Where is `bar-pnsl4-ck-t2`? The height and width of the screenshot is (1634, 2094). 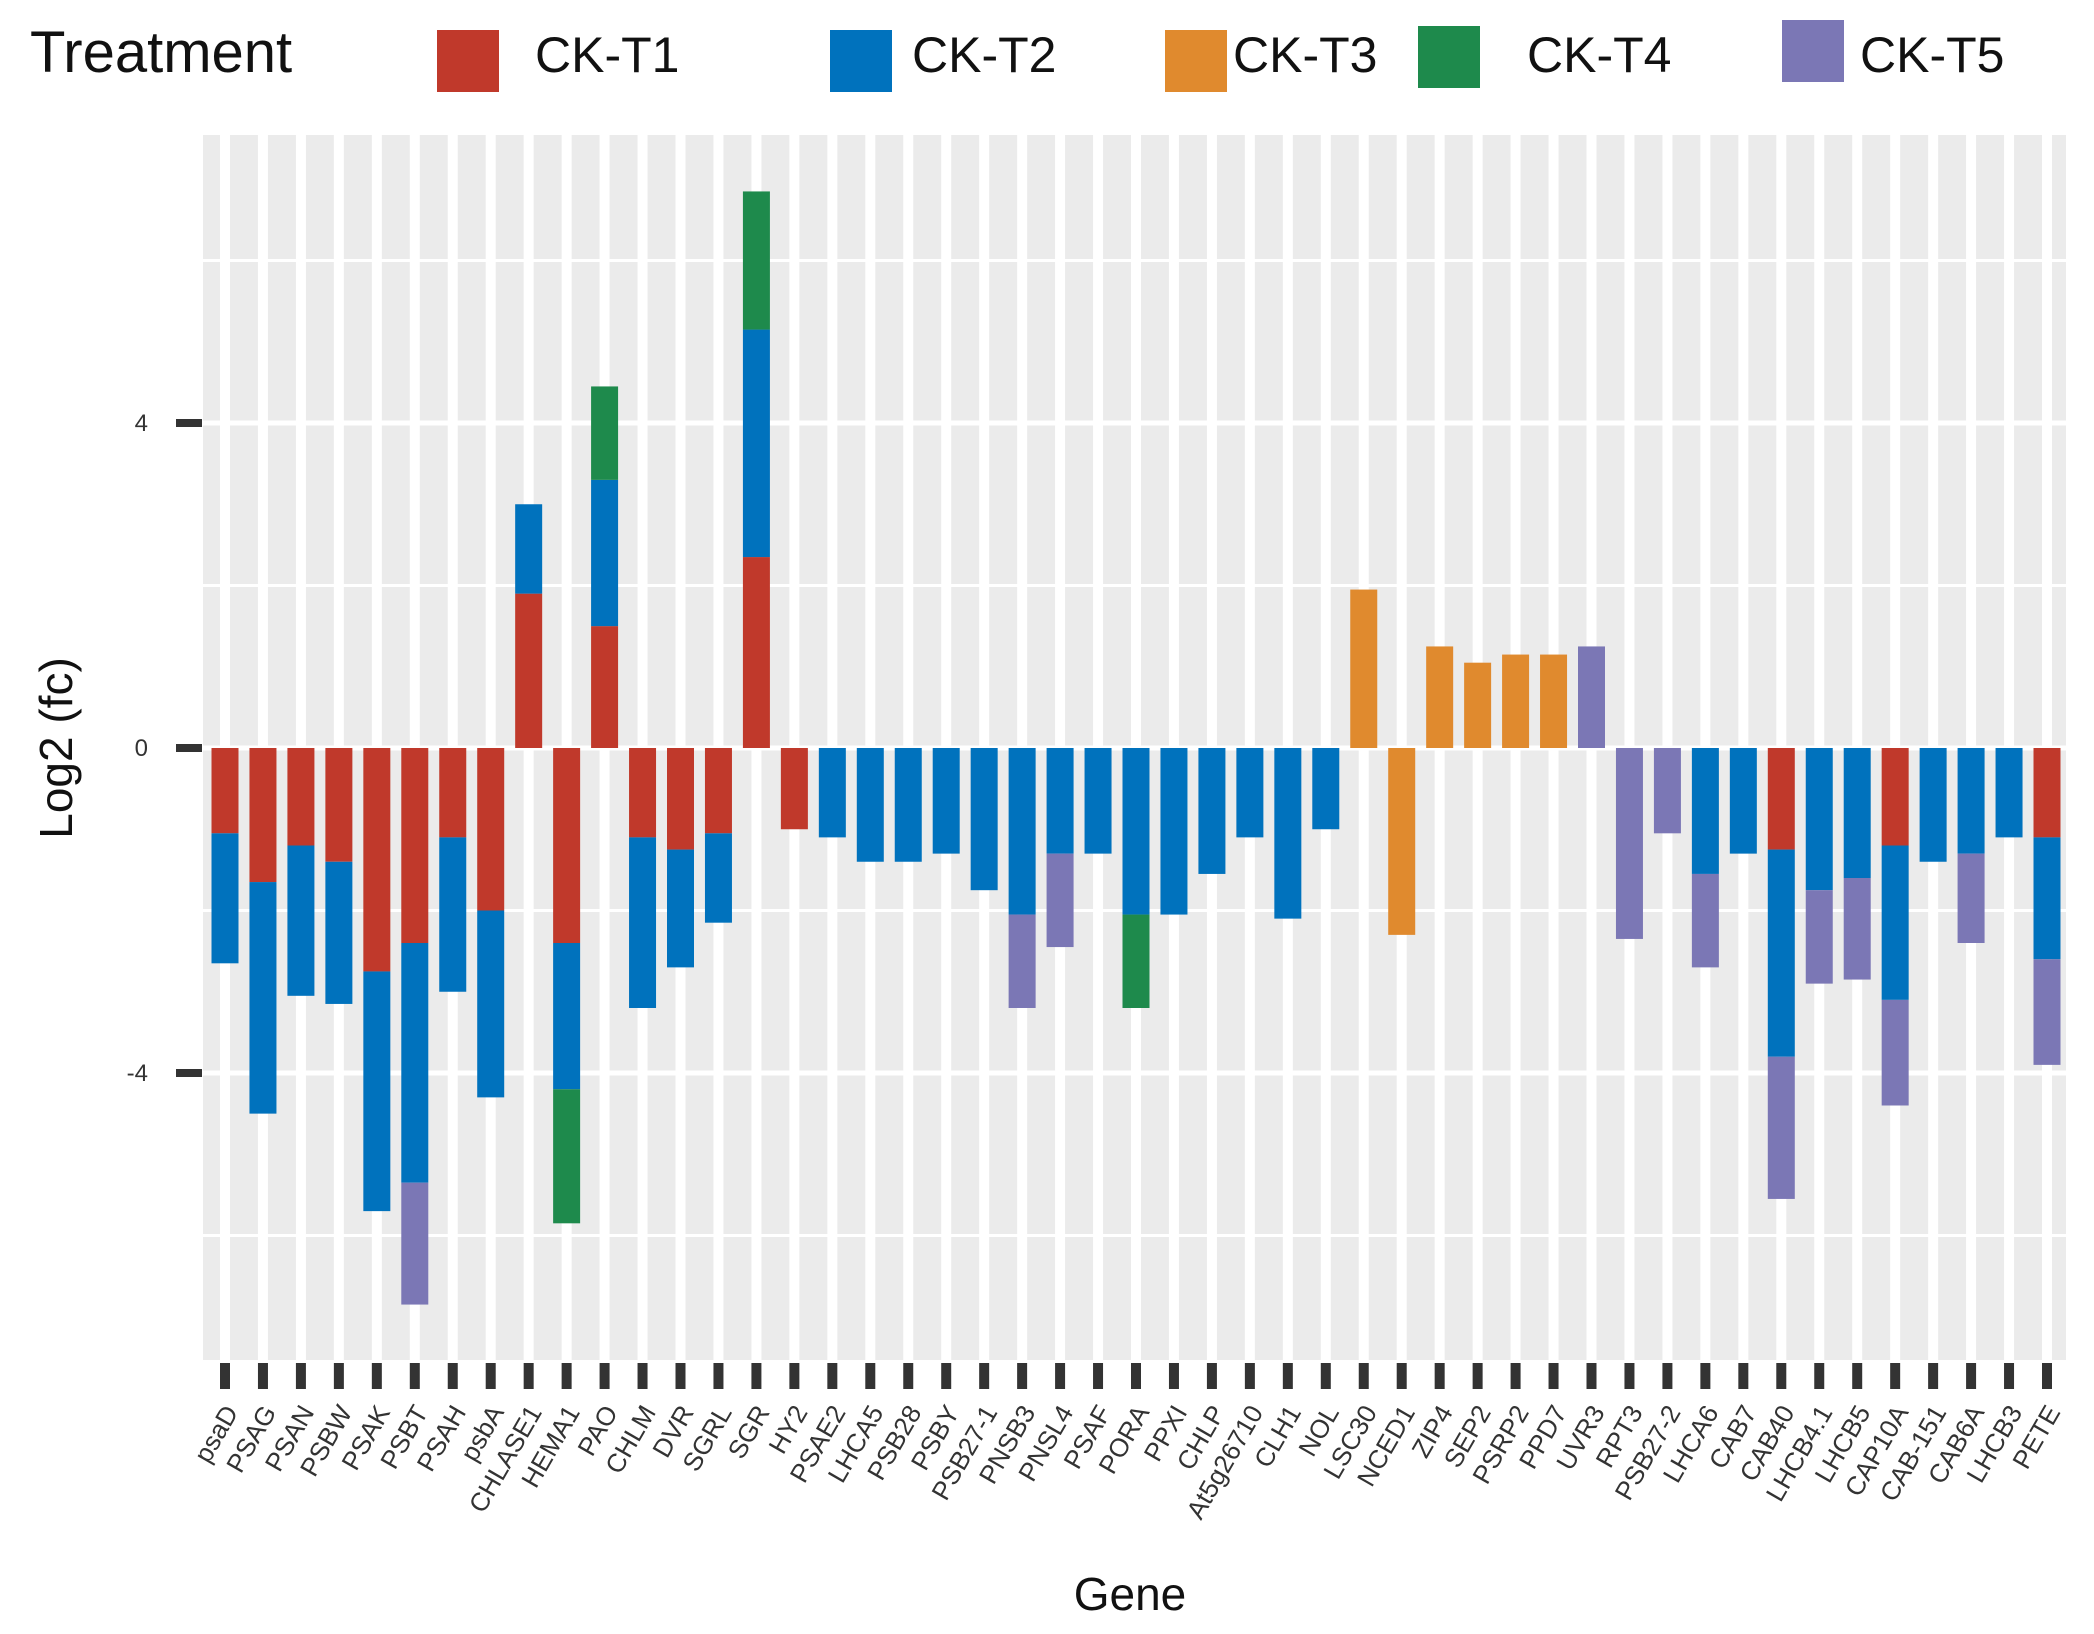
bar-pnsl4-ck-t2 is located at coordinates (1060, 801).